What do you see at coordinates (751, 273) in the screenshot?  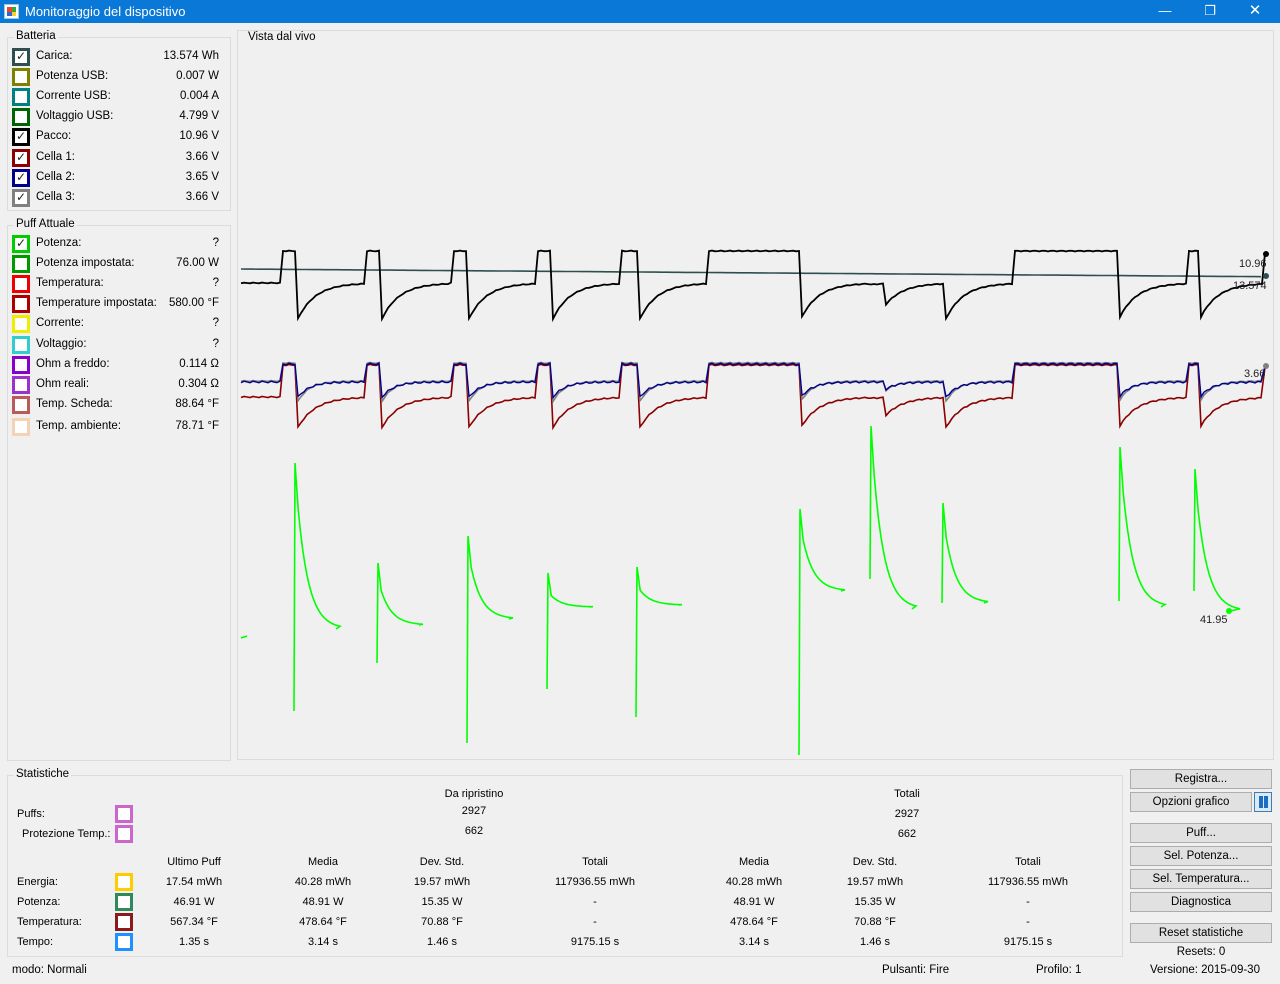 I see `charge-series-line` at bounding box center [751, 273].